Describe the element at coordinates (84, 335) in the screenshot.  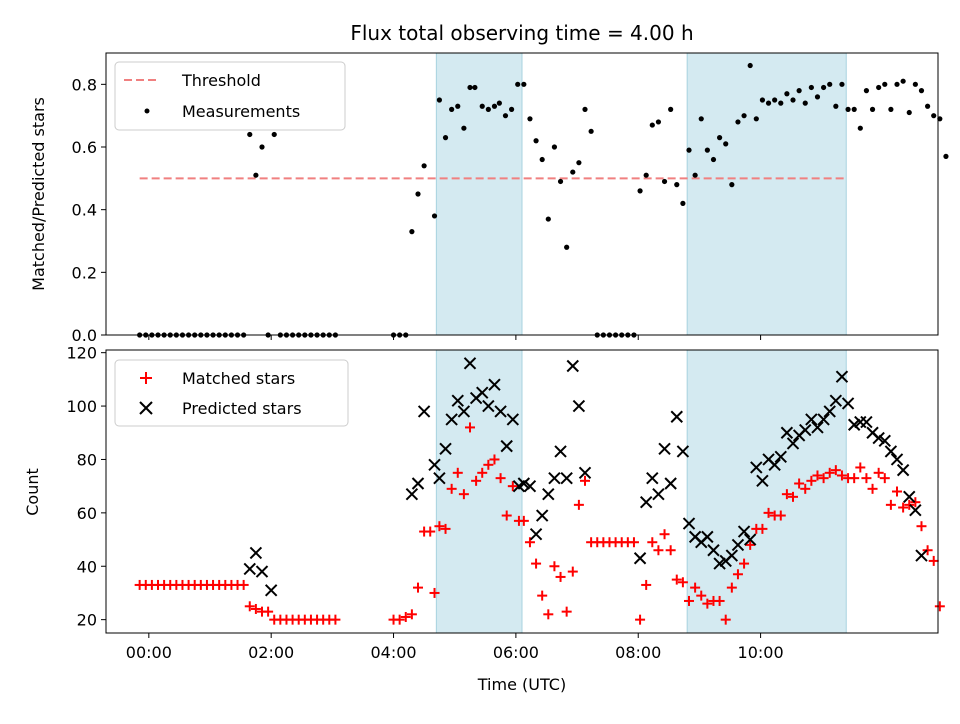
I see `y-tick-label: 0.0` at that location.